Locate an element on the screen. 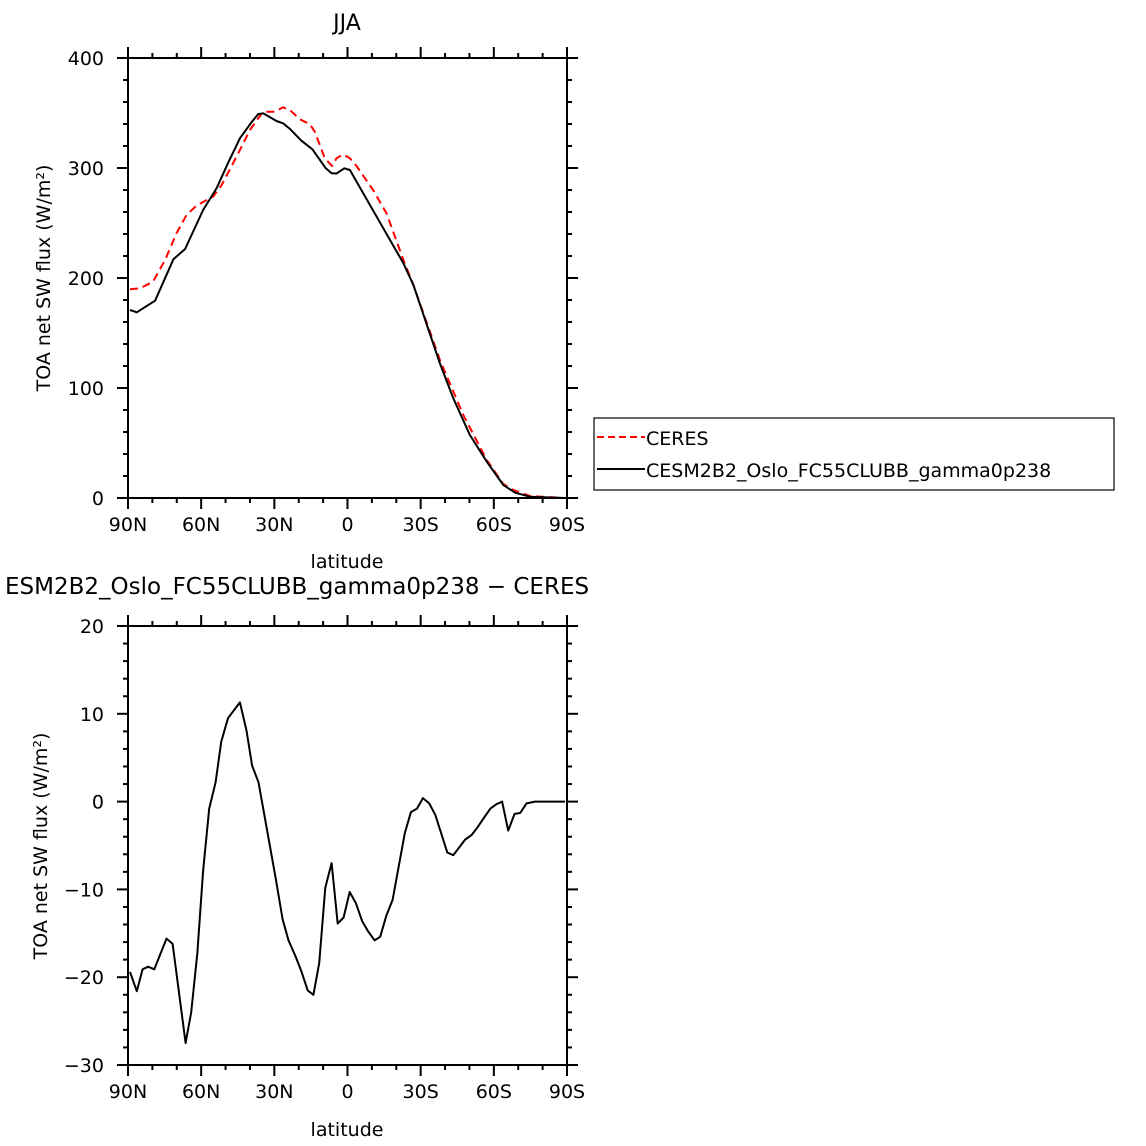 The height and width of the screenshot is (1146, 1146). y-tick-label: 300 is located at coordinates (86, 169).